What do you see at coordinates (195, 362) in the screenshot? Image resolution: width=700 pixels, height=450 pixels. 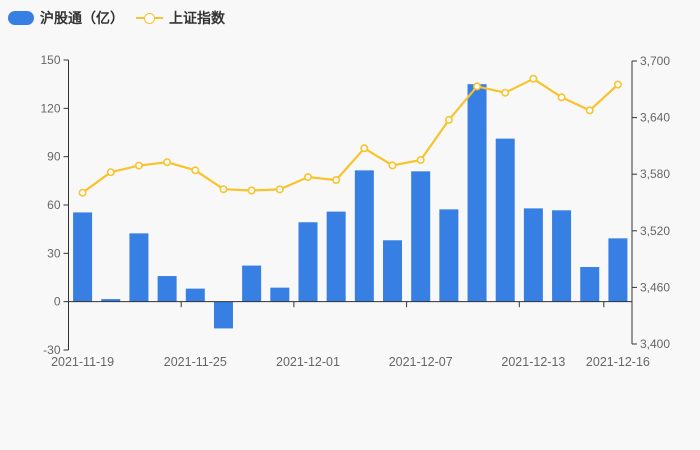 I see `x-axis-label: 2021-11-25` at bounding box center [195, 362].